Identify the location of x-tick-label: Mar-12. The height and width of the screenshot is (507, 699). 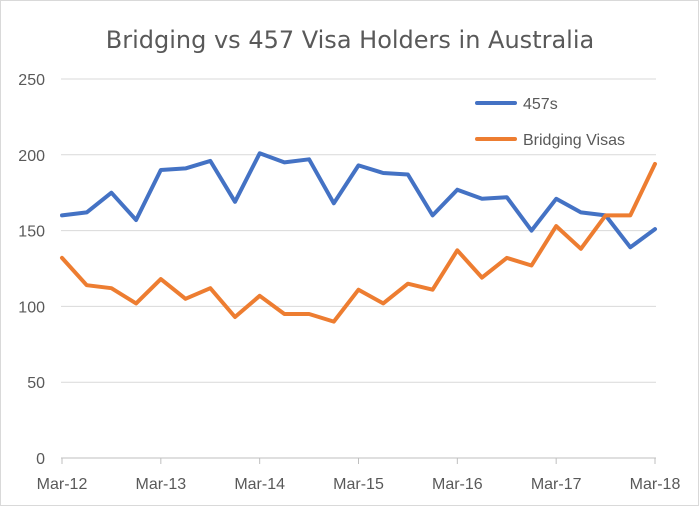
(62, 484).